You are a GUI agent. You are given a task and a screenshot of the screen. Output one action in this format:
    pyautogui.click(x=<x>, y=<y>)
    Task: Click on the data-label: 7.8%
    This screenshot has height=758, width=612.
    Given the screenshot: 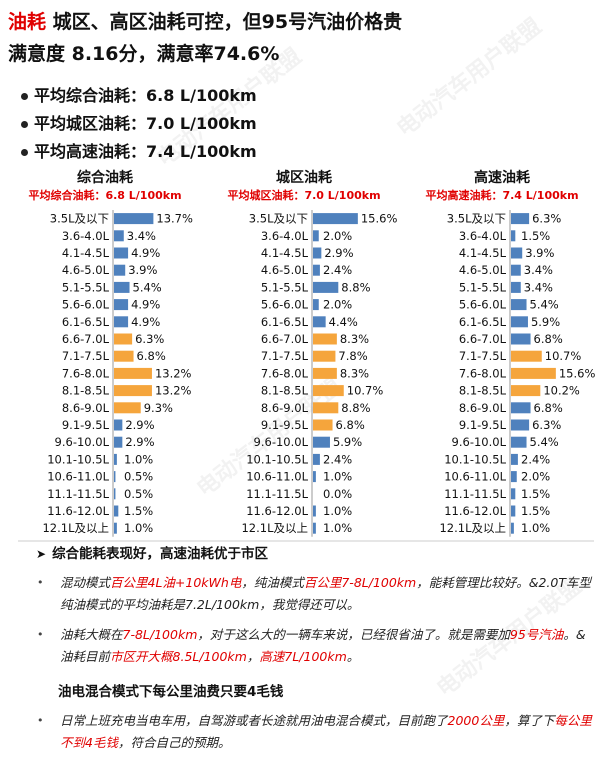 What is the action you would take?
    pyautogui.click(x=352, y=356)
    